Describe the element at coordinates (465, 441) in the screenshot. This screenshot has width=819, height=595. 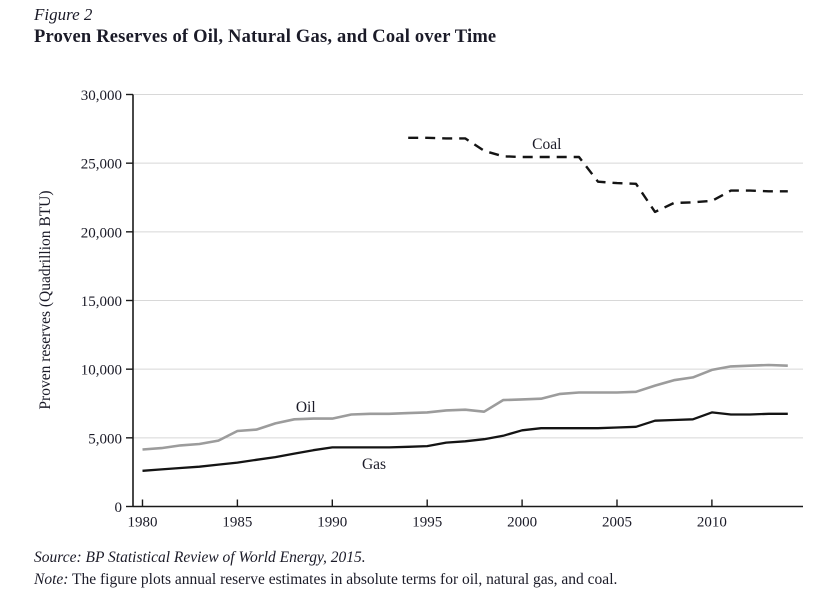
I see `gas-line` at that location.